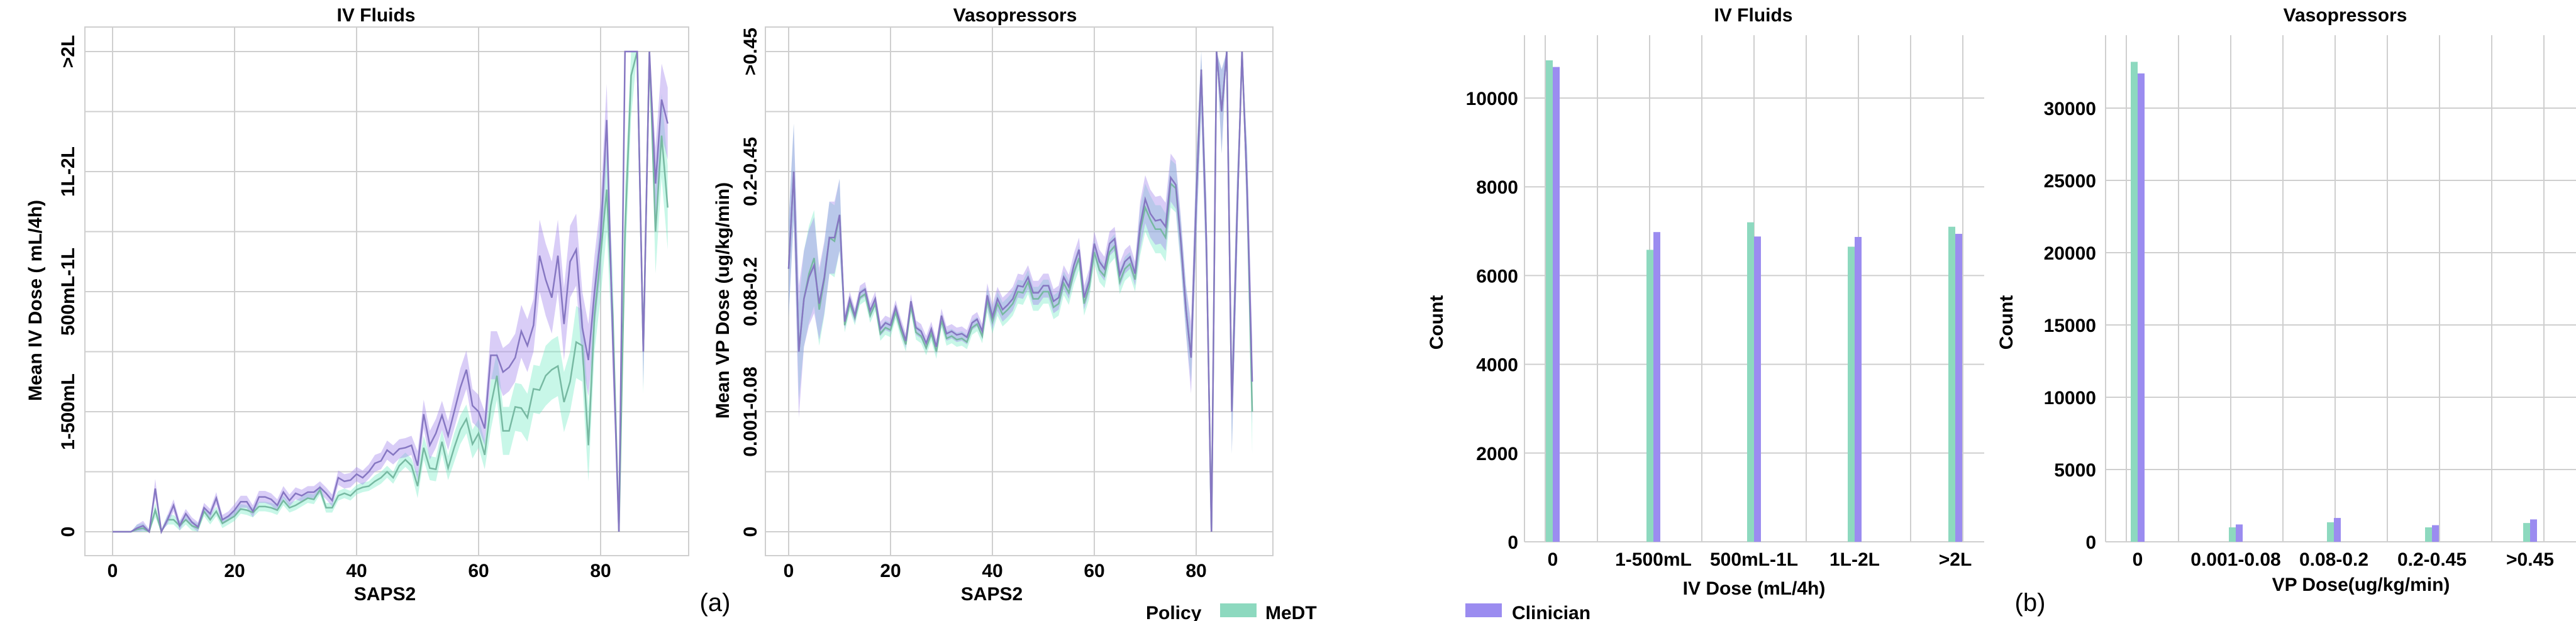  Describe the element at coordinates (1497, 187) in the screenshot. I see `y-tick-label: 8000` at that location.